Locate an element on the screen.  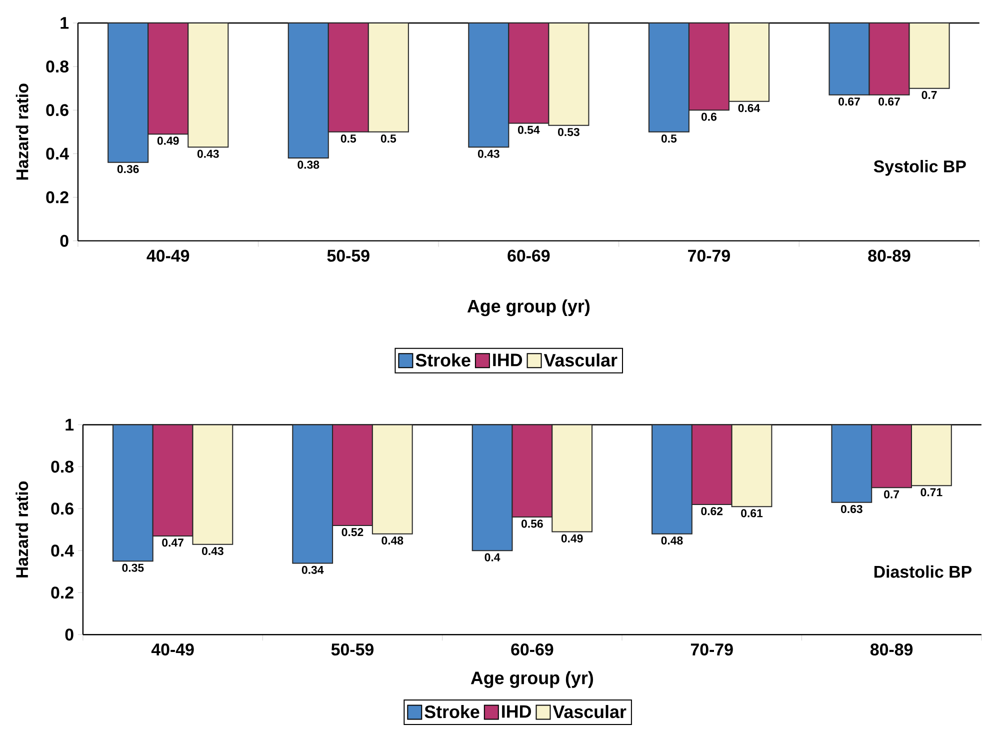
annotation: Diastolic BP is located at coordinates (923, 572).